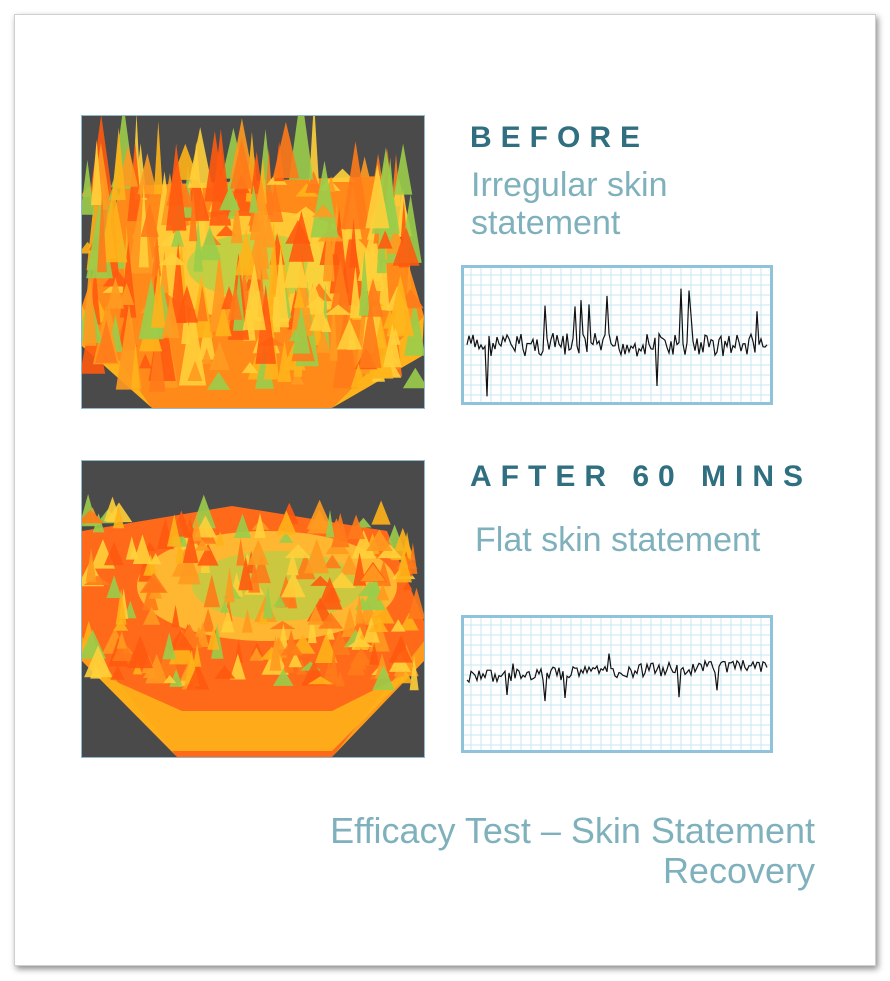  What do you see at coordinates (572, 850) in the screenshot?
I see `figure-caption: Efficacy Test – Skin Statement Recovery` at bounding box center [572, 850].